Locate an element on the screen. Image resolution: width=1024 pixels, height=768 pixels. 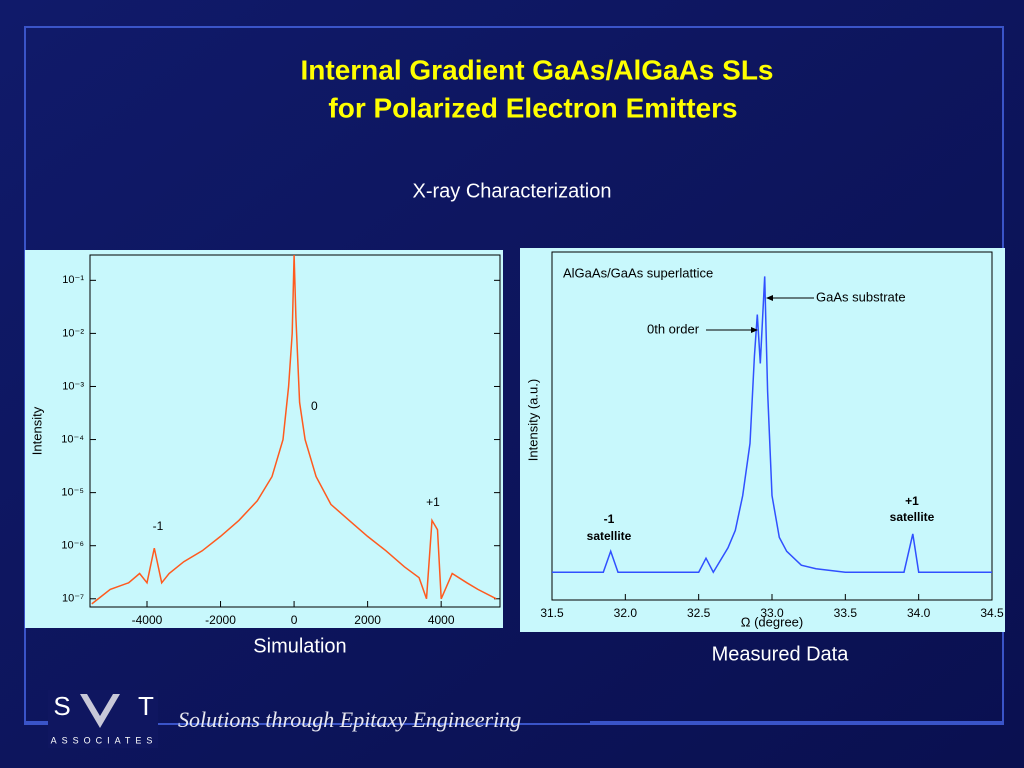
subtitle: X-ray Characterization is located at coordinates (512, 191).